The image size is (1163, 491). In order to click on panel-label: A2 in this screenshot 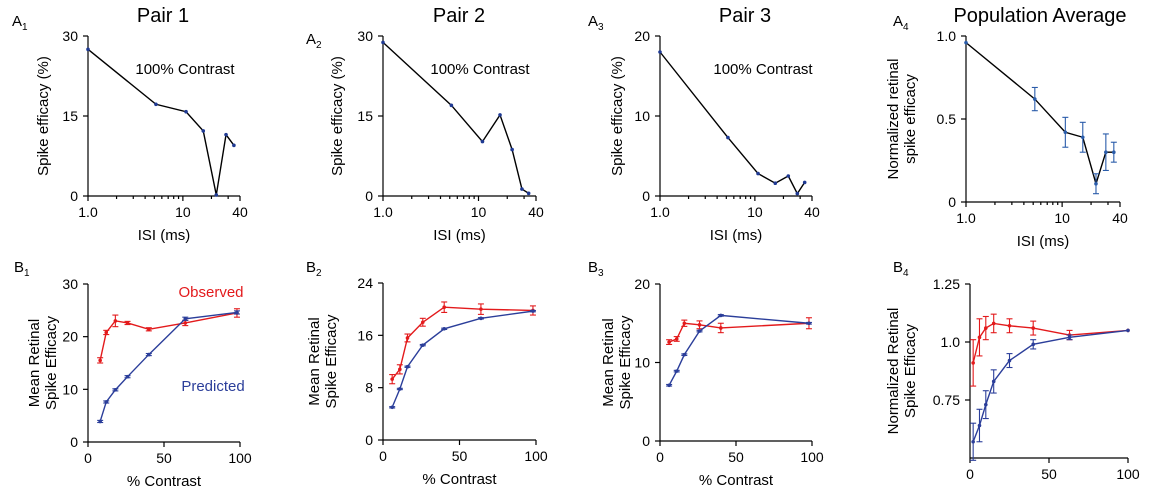, I will do `click(314, 41)`.